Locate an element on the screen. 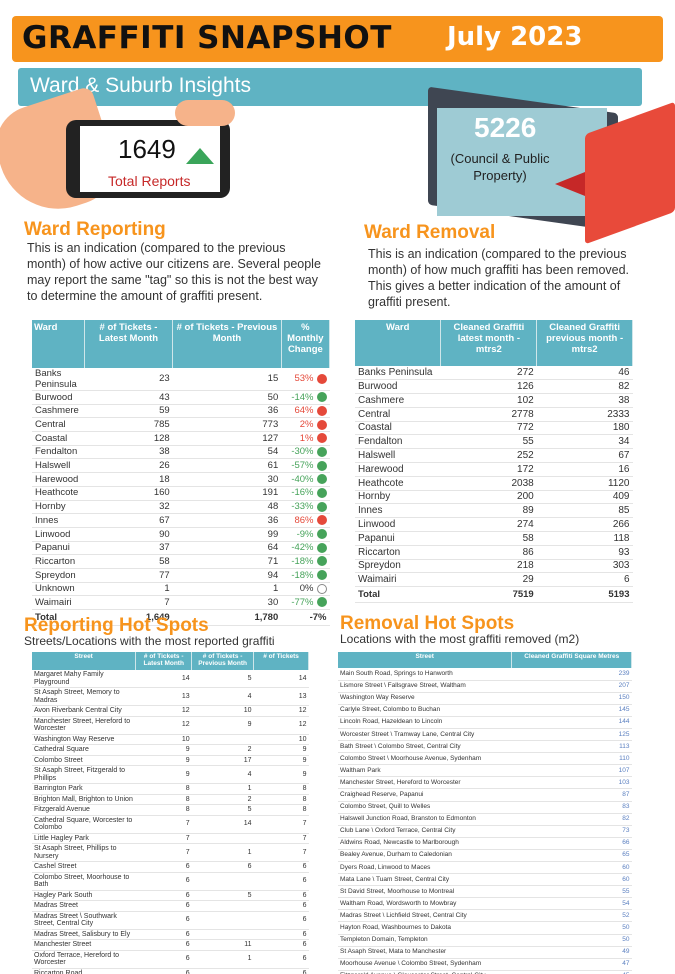 The height and width of the screenshot is (974, 675). ward-name: Waimairi is located at coordinates (58, 602).